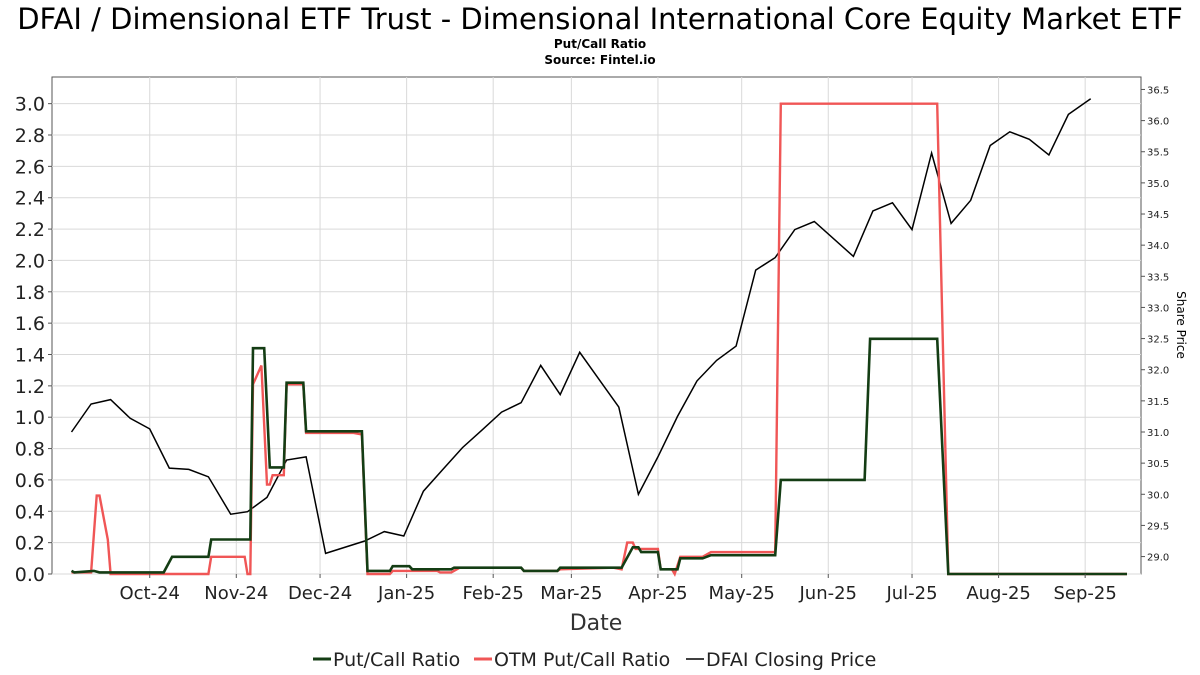 Image resolution: width=1200 pixels, height=675 pixels. I want to click on x-tick-label: Jun-25, so click(827, 593).